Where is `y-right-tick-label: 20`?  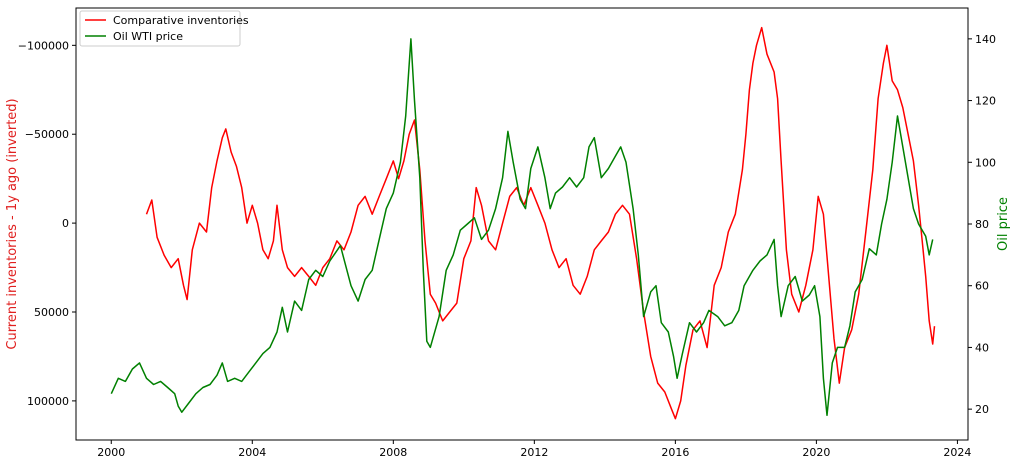
y-right-tick-label: 20 is located at coordinates (982, 409).